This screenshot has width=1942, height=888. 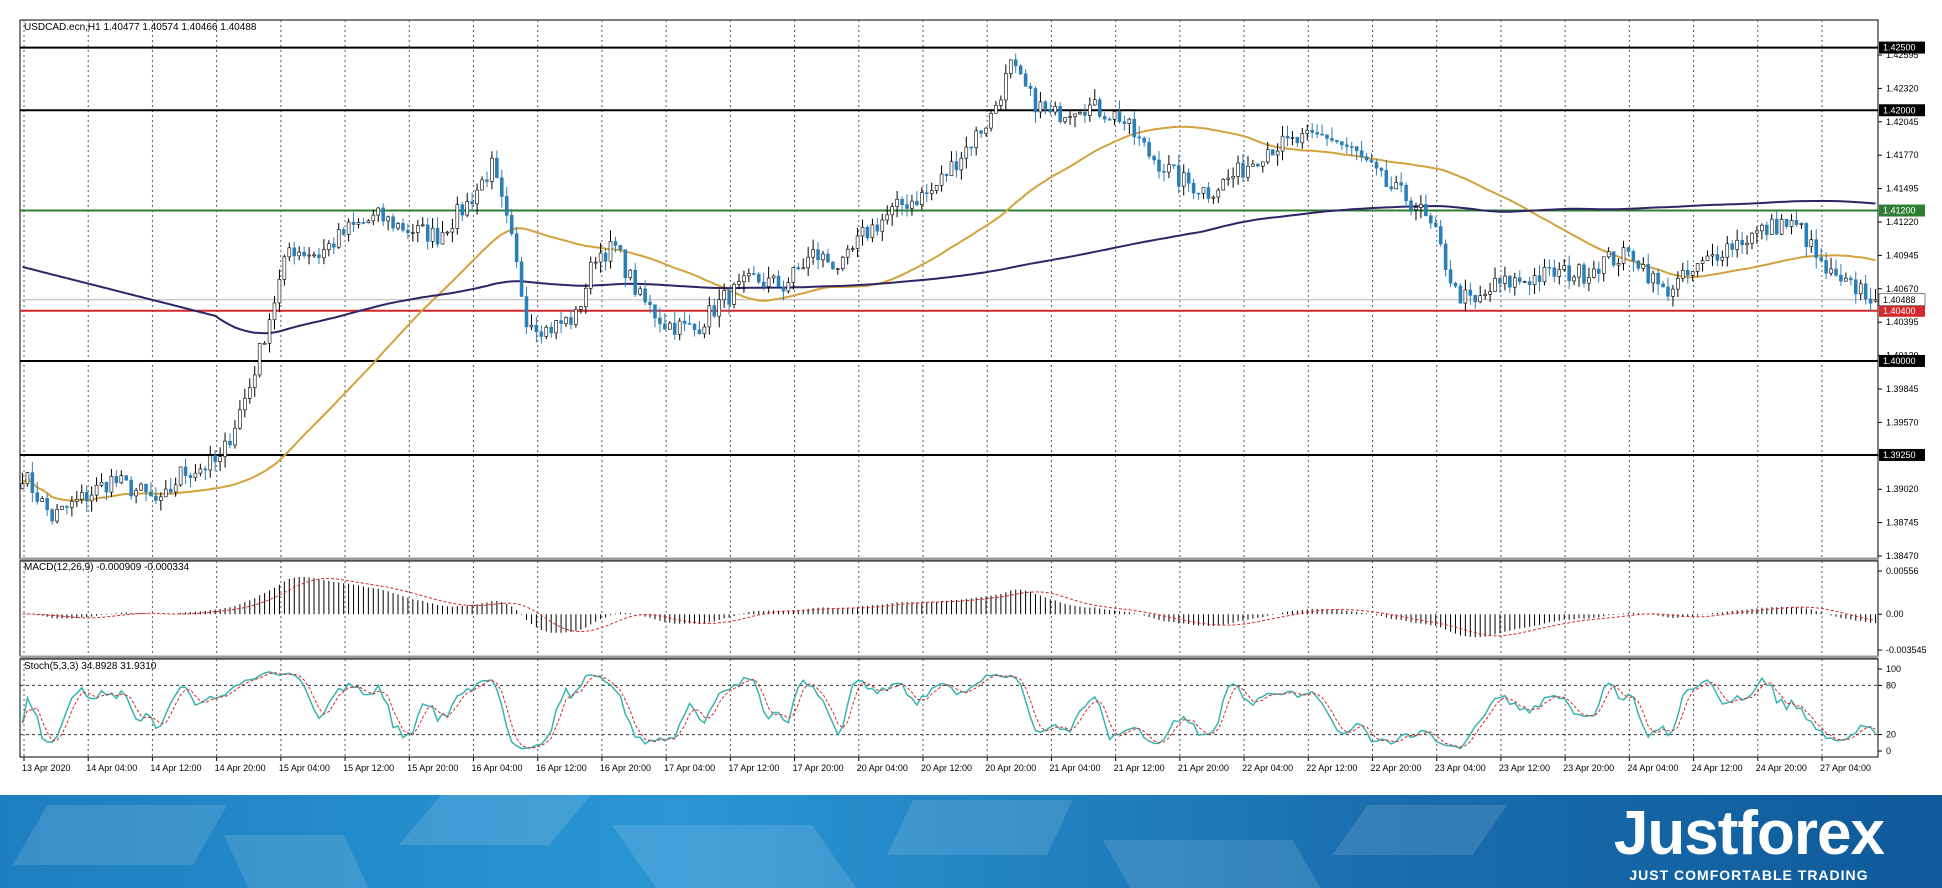 What do you see at coordinates (1899, 110) in the screenshot?
I see `level-label: 1.42000` at bounding box center [1899, 110].